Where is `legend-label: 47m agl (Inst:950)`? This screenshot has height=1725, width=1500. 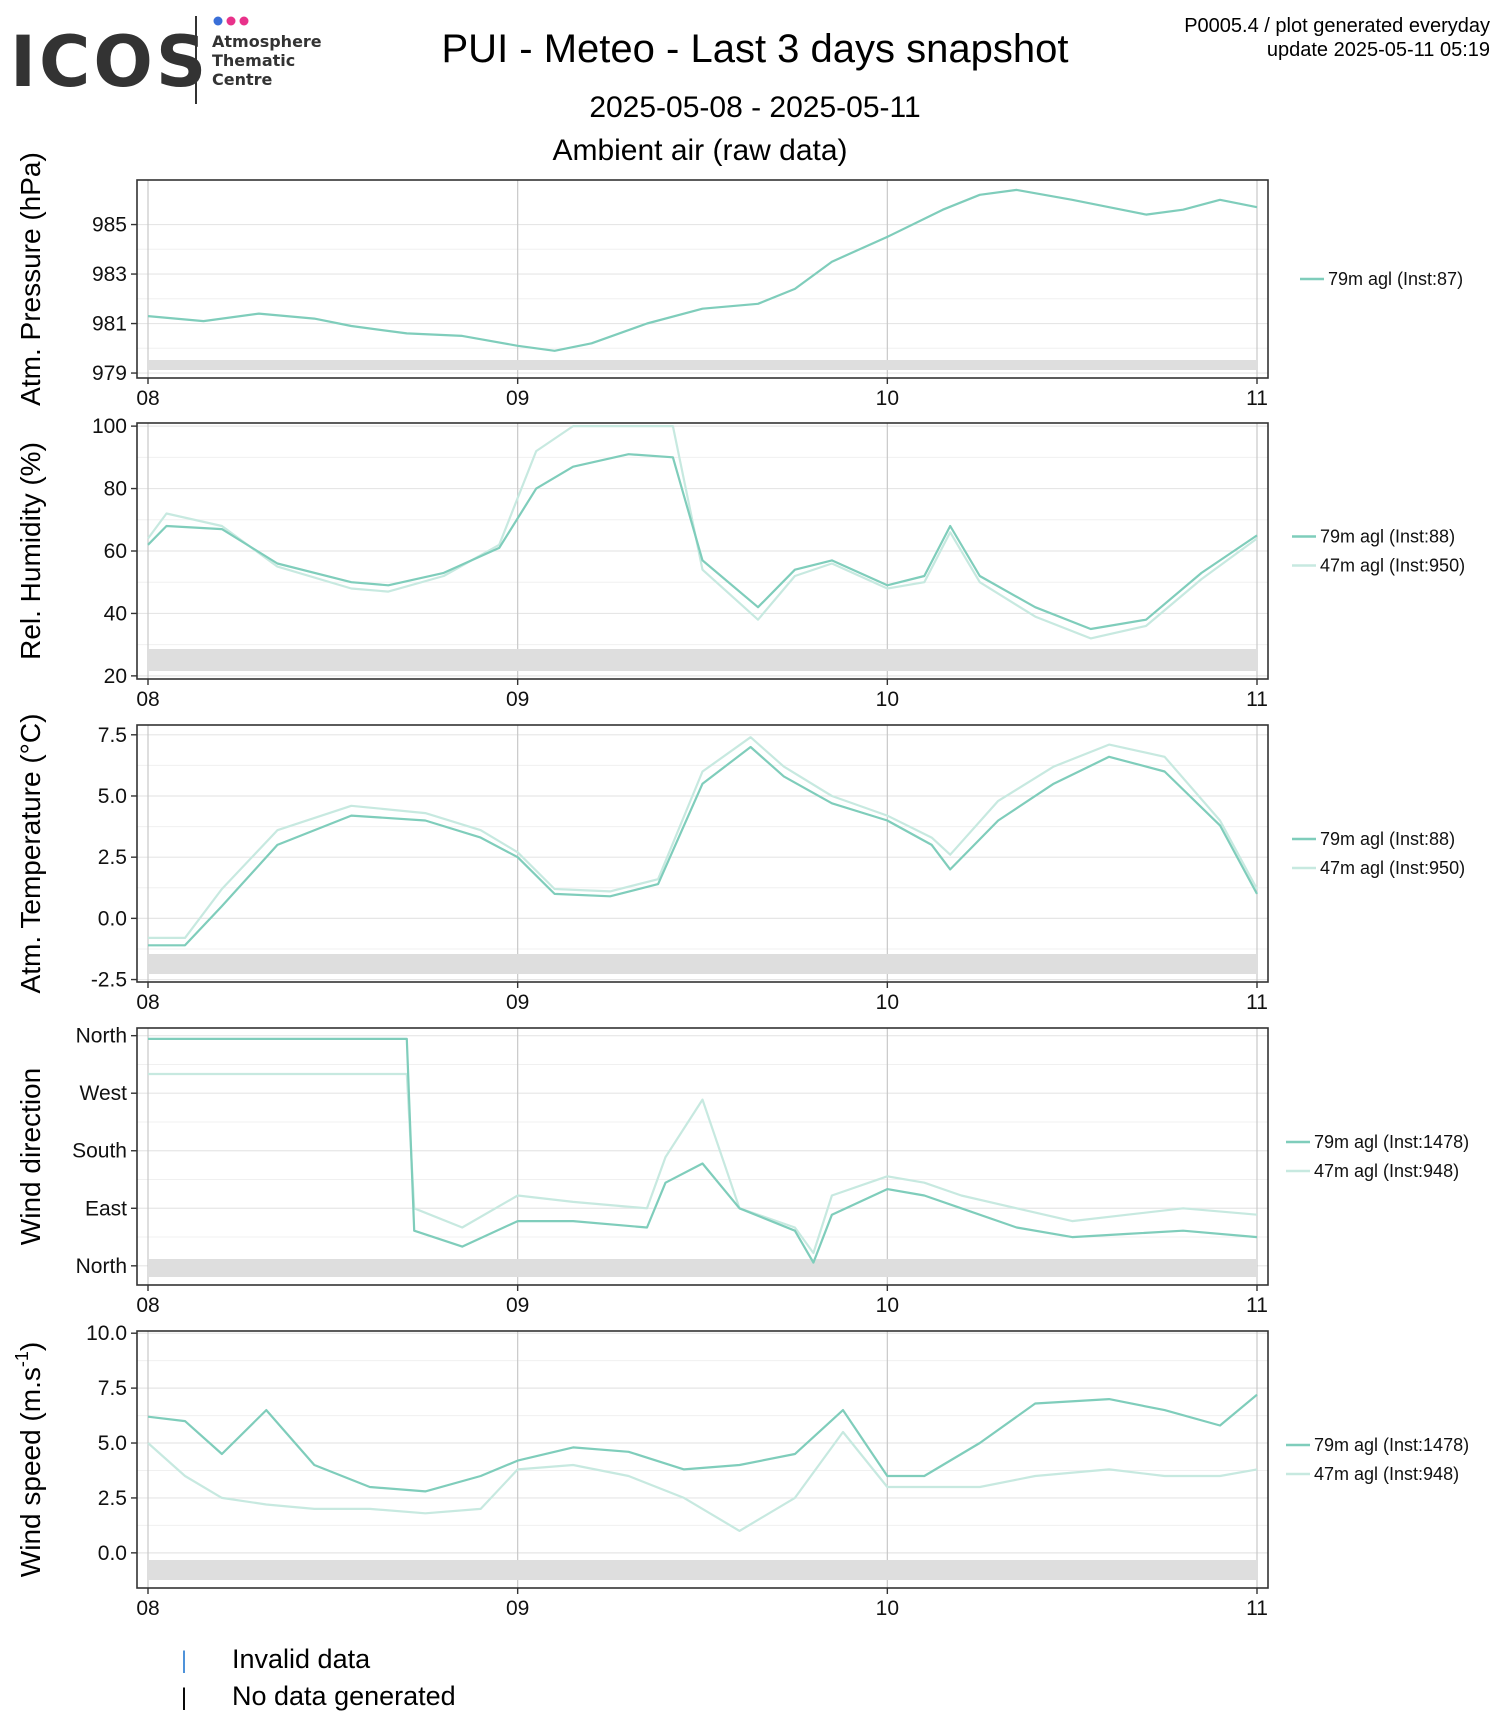 legend-label: 47m agl (Inst:950) is located at coordinates (1392, 566).